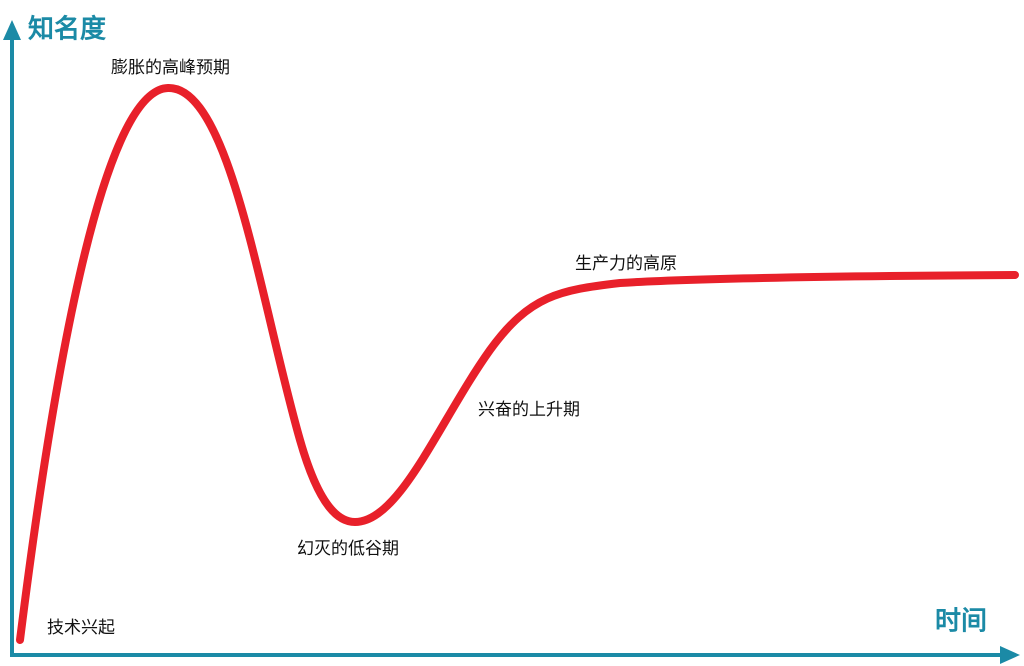  What do you see at coordinates (626, 264) in the screenshot?
I see `phase-label: 生产力的高原` at bounding box center [626, 264].